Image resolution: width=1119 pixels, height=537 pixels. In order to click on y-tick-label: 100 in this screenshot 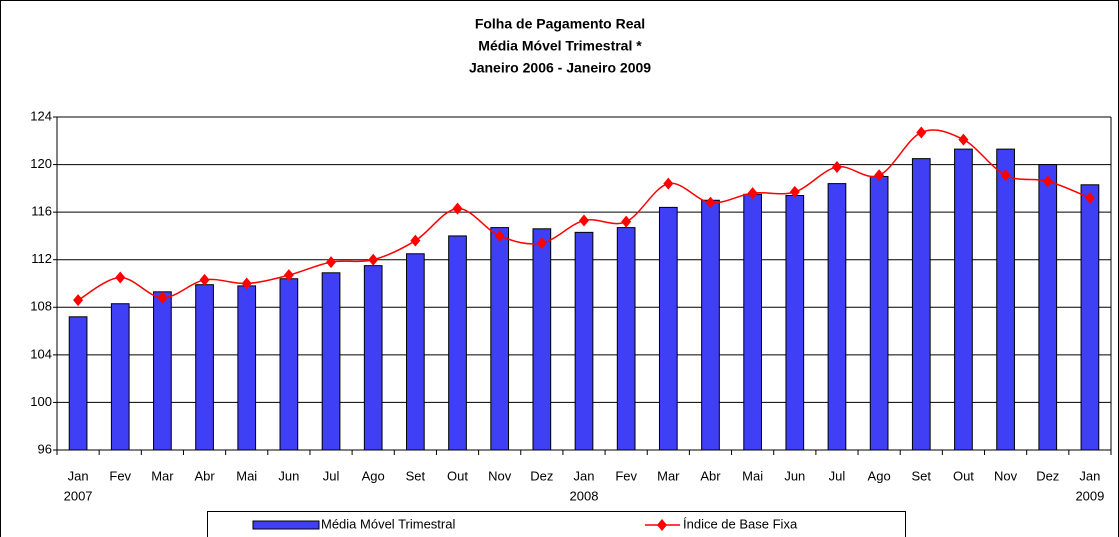, I will do `click(41, 401)`.